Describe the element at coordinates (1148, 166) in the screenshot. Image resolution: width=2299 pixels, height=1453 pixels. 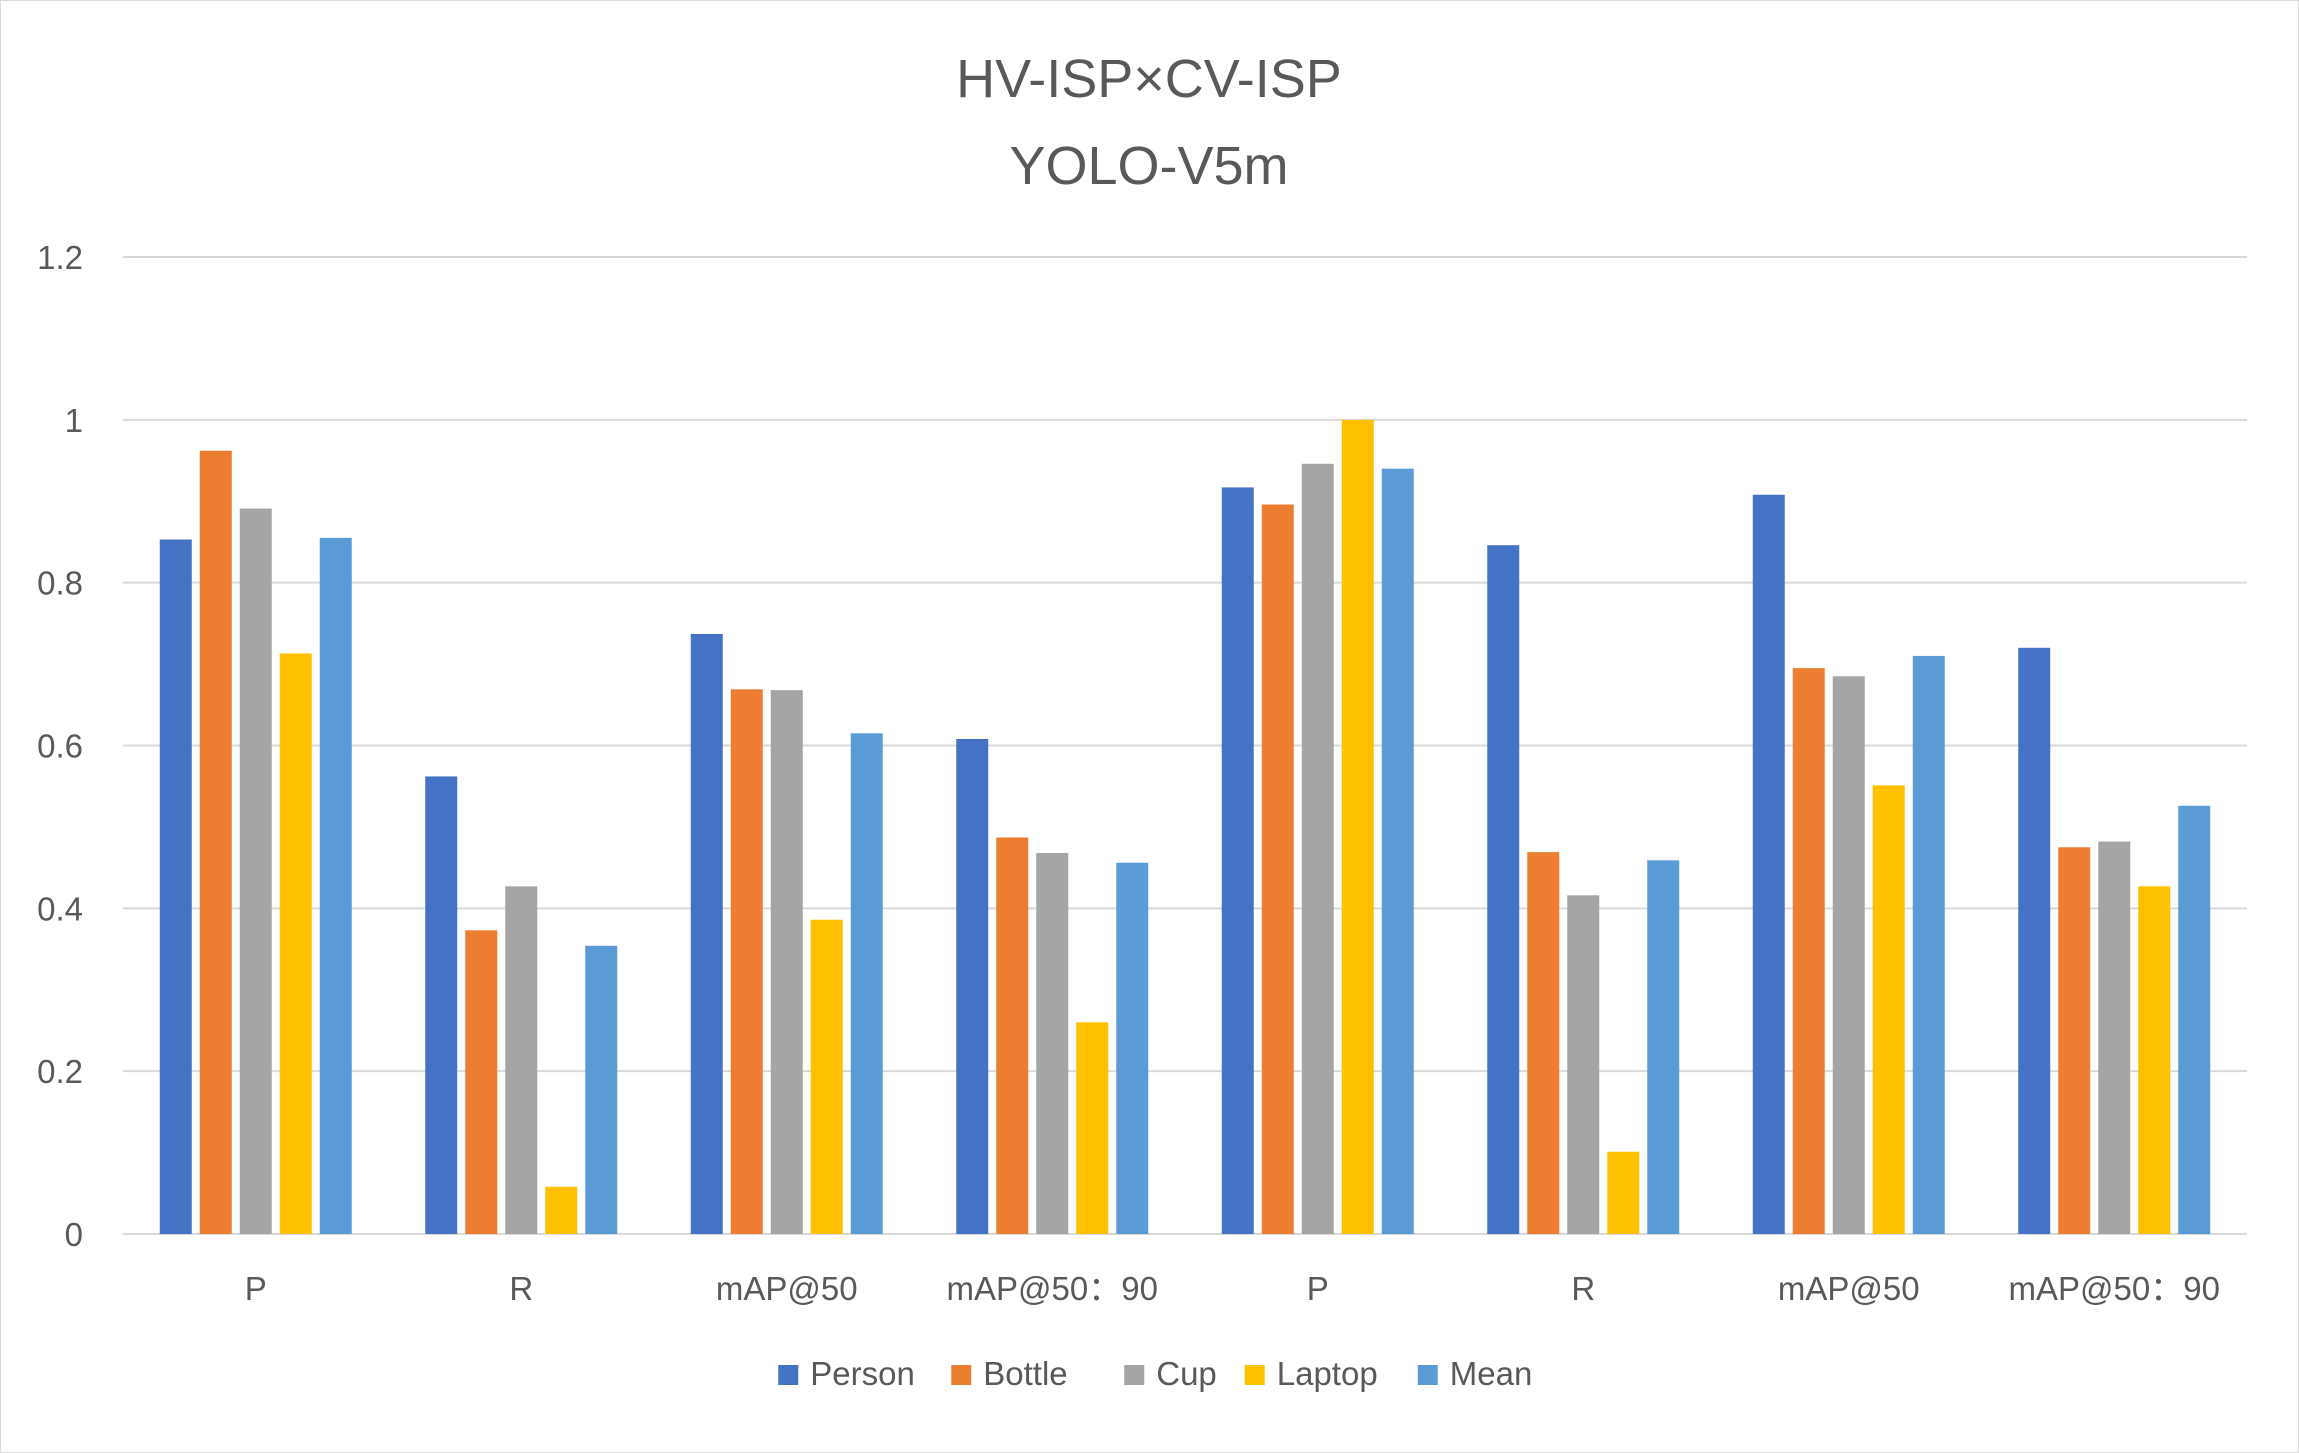
I see `chart-title-line-2: YOLO-V5m` at that location.